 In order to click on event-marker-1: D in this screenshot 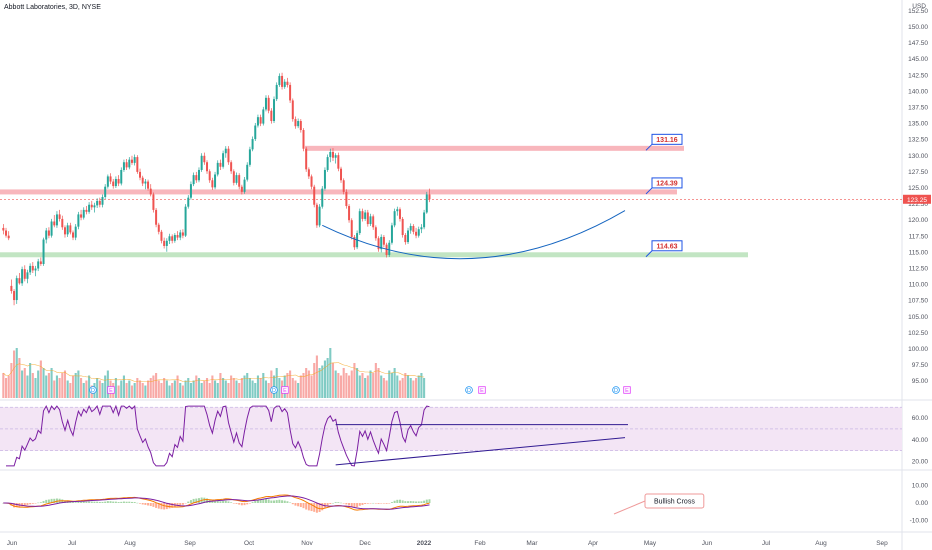, I will do `click(93, 390)`.